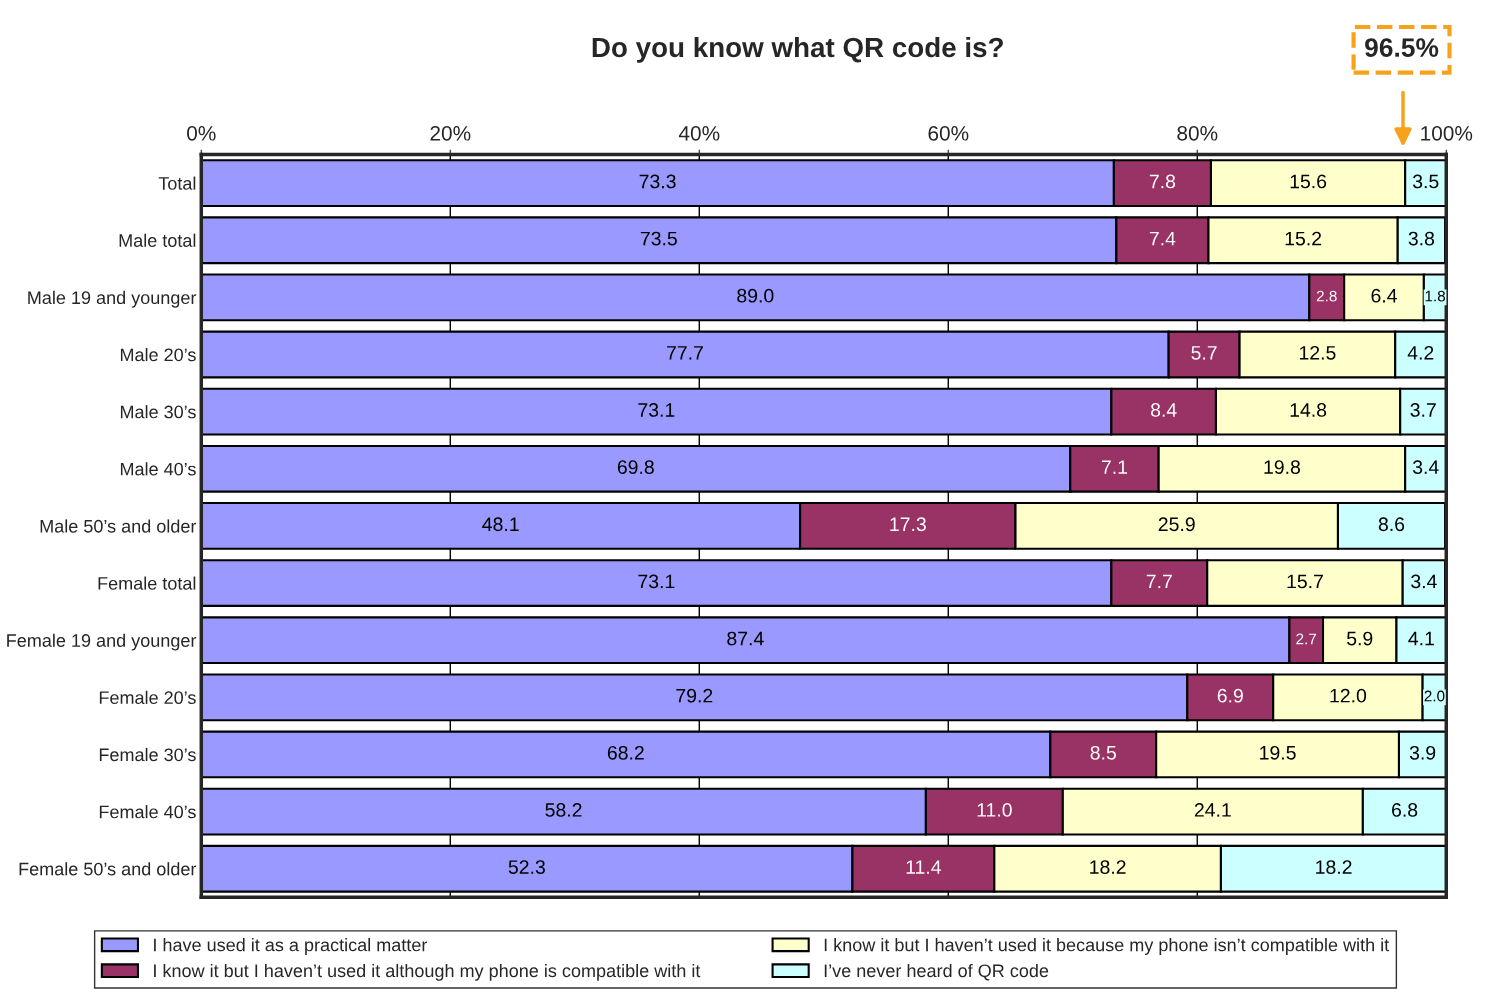 The height and width of the screenshot is (997, 1491). Describe the element at coordinates (1230, 695) in the screenshot. I see `data-label: 6.9` at that location.